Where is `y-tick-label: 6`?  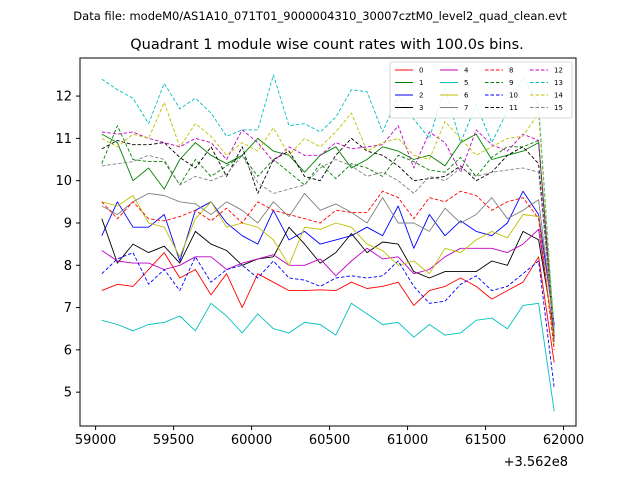 y-tick-label: 6 is located at coordinates (68, 350).